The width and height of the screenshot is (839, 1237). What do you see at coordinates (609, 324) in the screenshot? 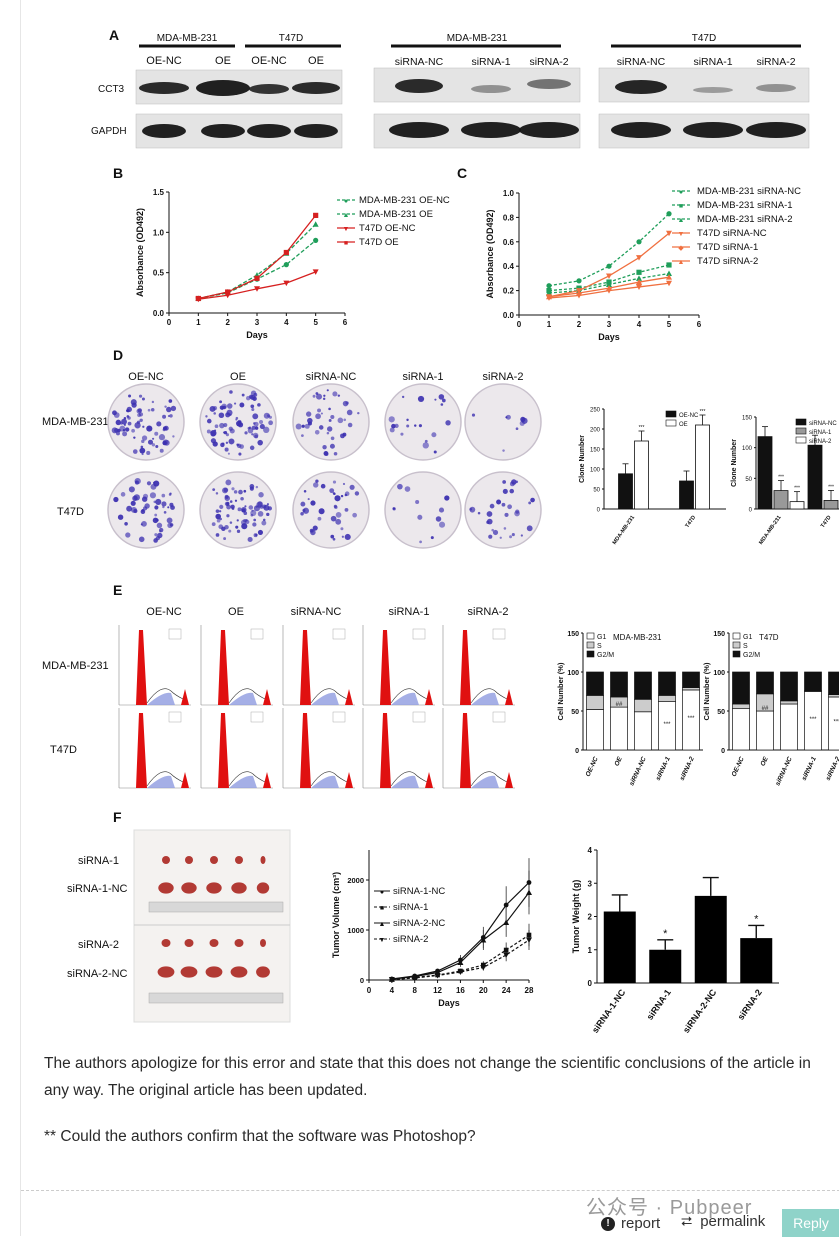
I see `x-tick-label: 3` at bounding box center [609, 324].